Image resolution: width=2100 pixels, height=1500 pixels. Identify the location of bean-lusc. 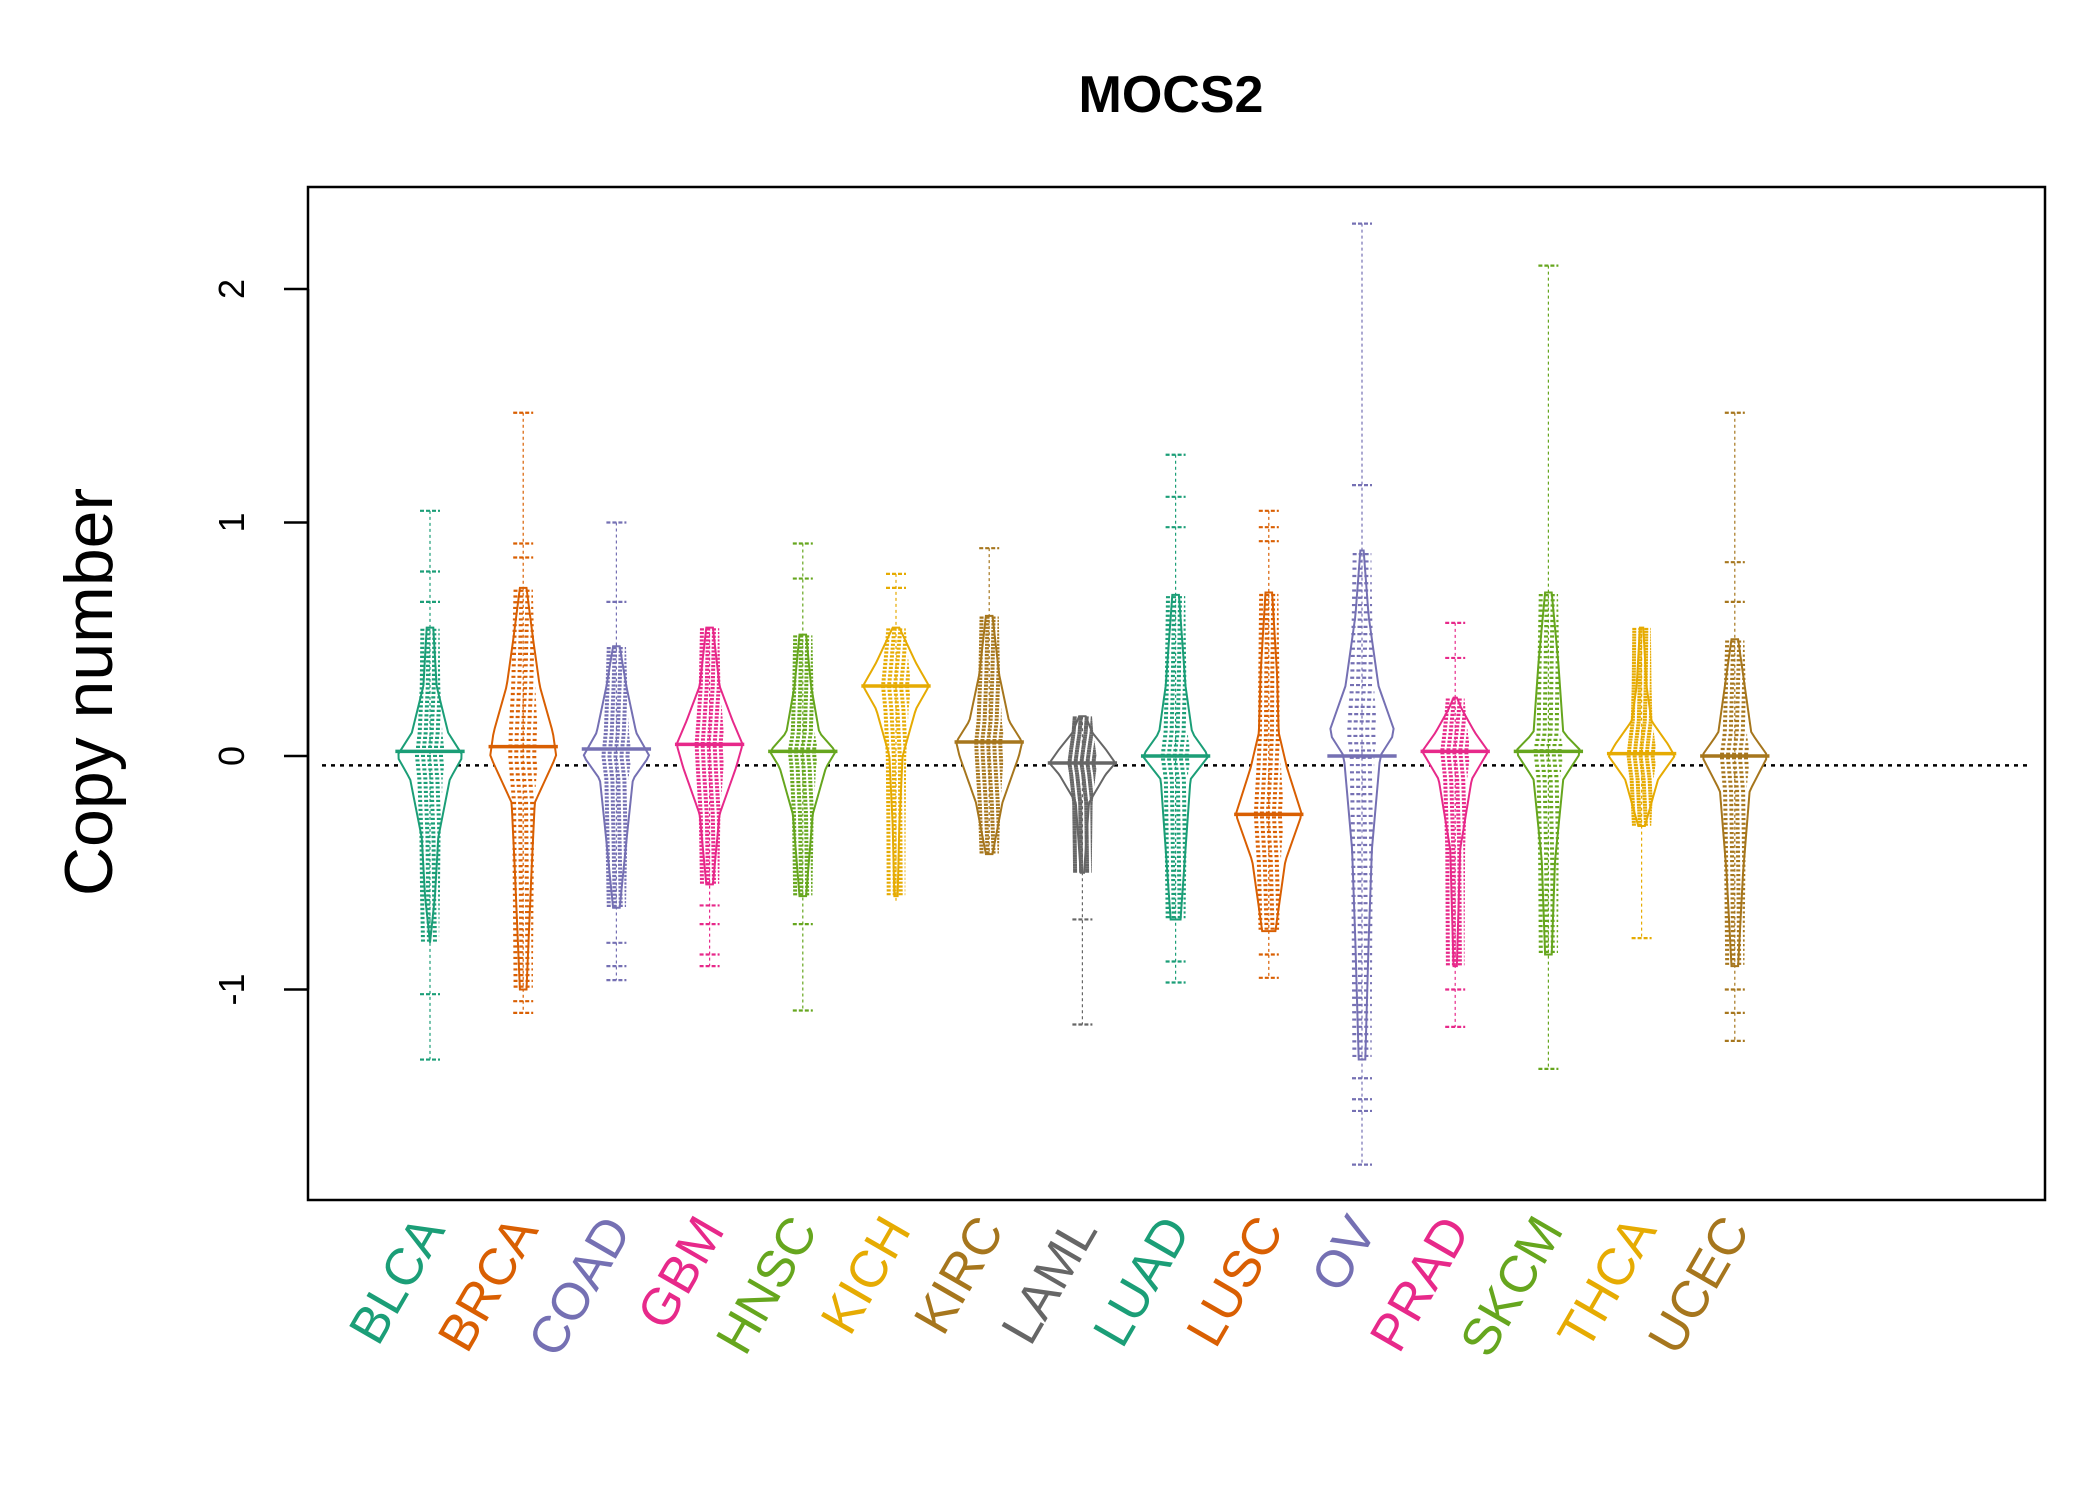
(1269, 744).